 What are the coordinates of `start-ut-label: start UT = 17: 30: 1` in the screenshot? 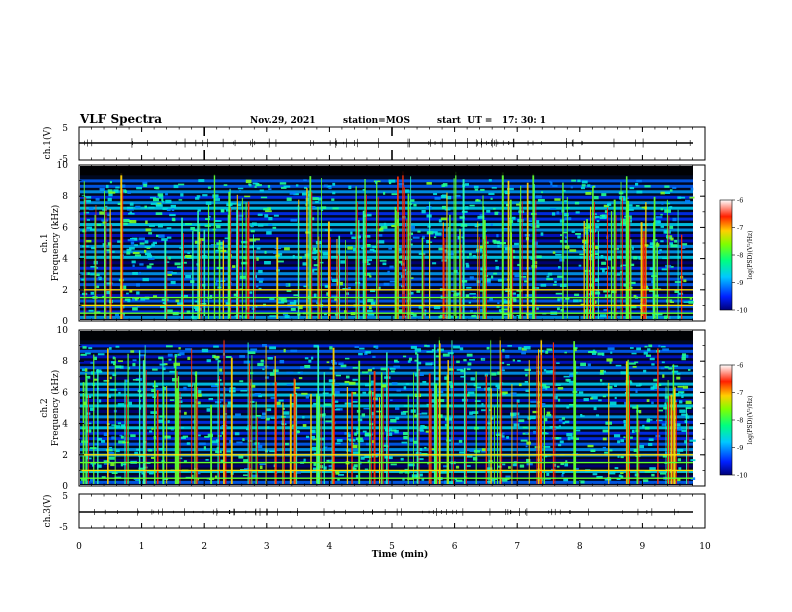 It's located at (491, 121).